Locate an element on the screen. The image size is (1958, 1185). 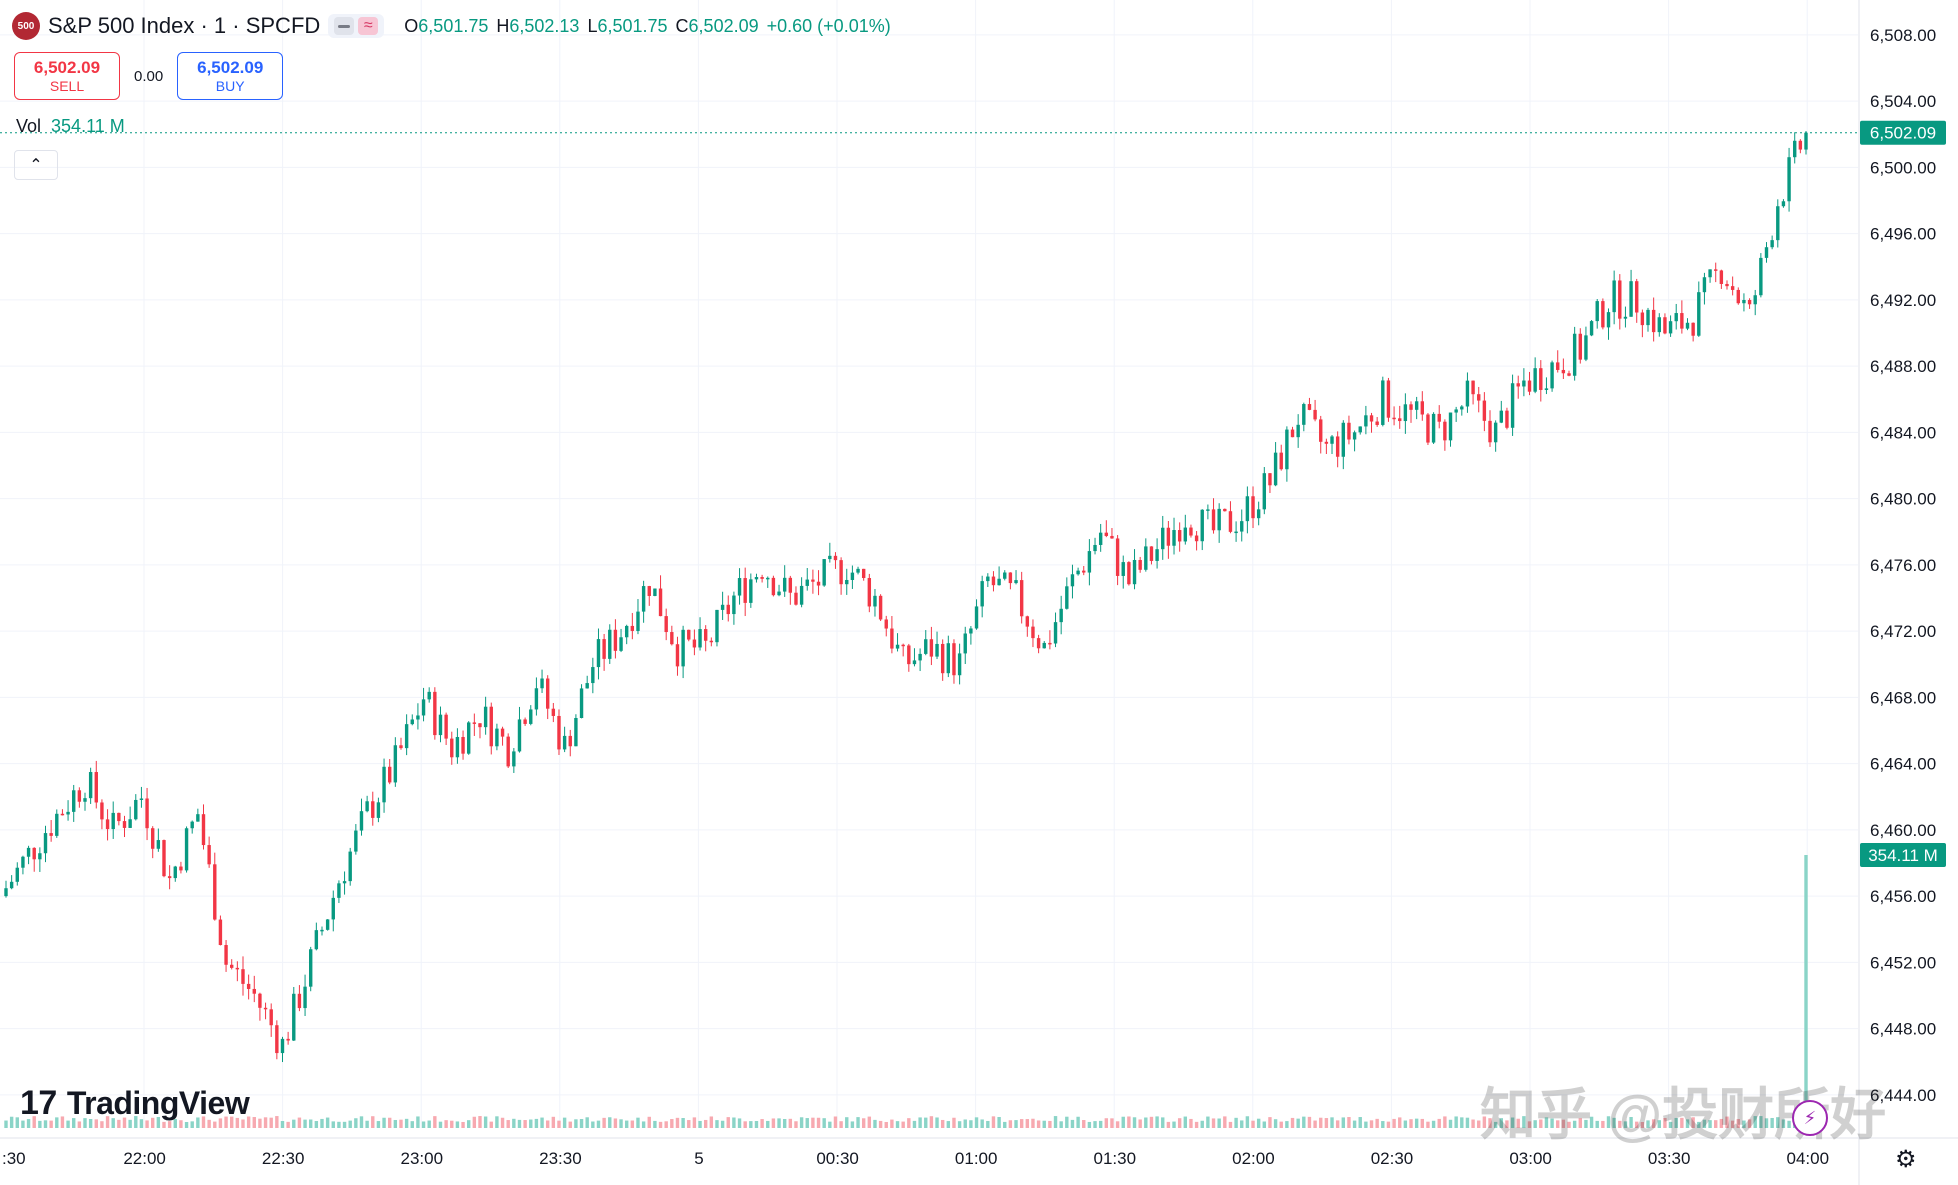
tradingview-logo: 17 TradingView is located at coordinates (135, 1103).